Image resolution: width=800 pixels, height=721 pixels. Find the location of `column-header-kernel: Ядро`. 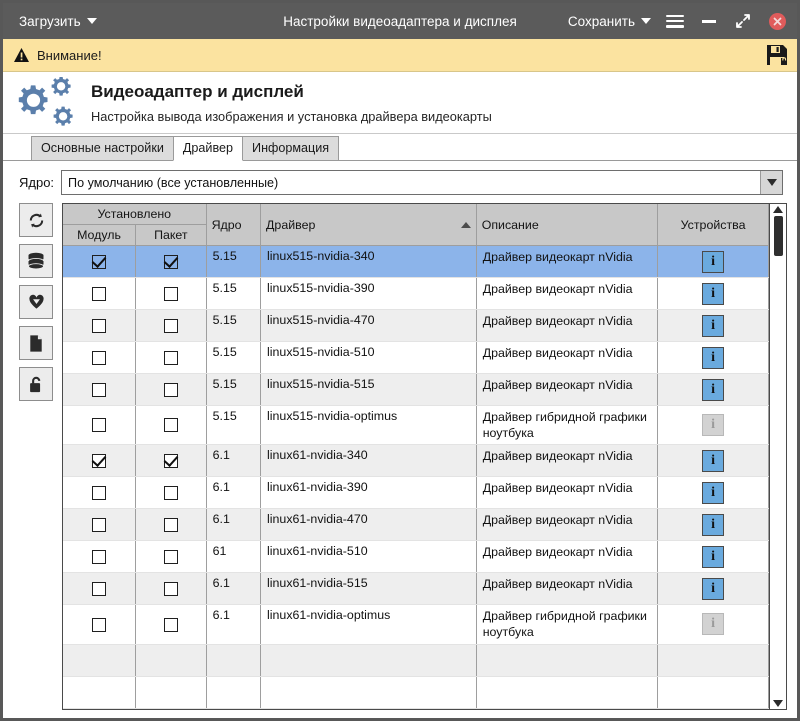

column-header-kernel: Ядро is located at coordinates (234, 225).